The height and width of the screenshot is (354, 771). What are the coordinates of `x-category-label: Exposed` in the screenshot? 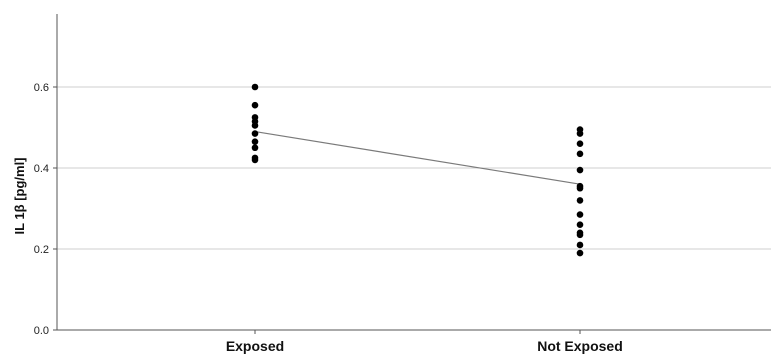 It's located at (255, 346).